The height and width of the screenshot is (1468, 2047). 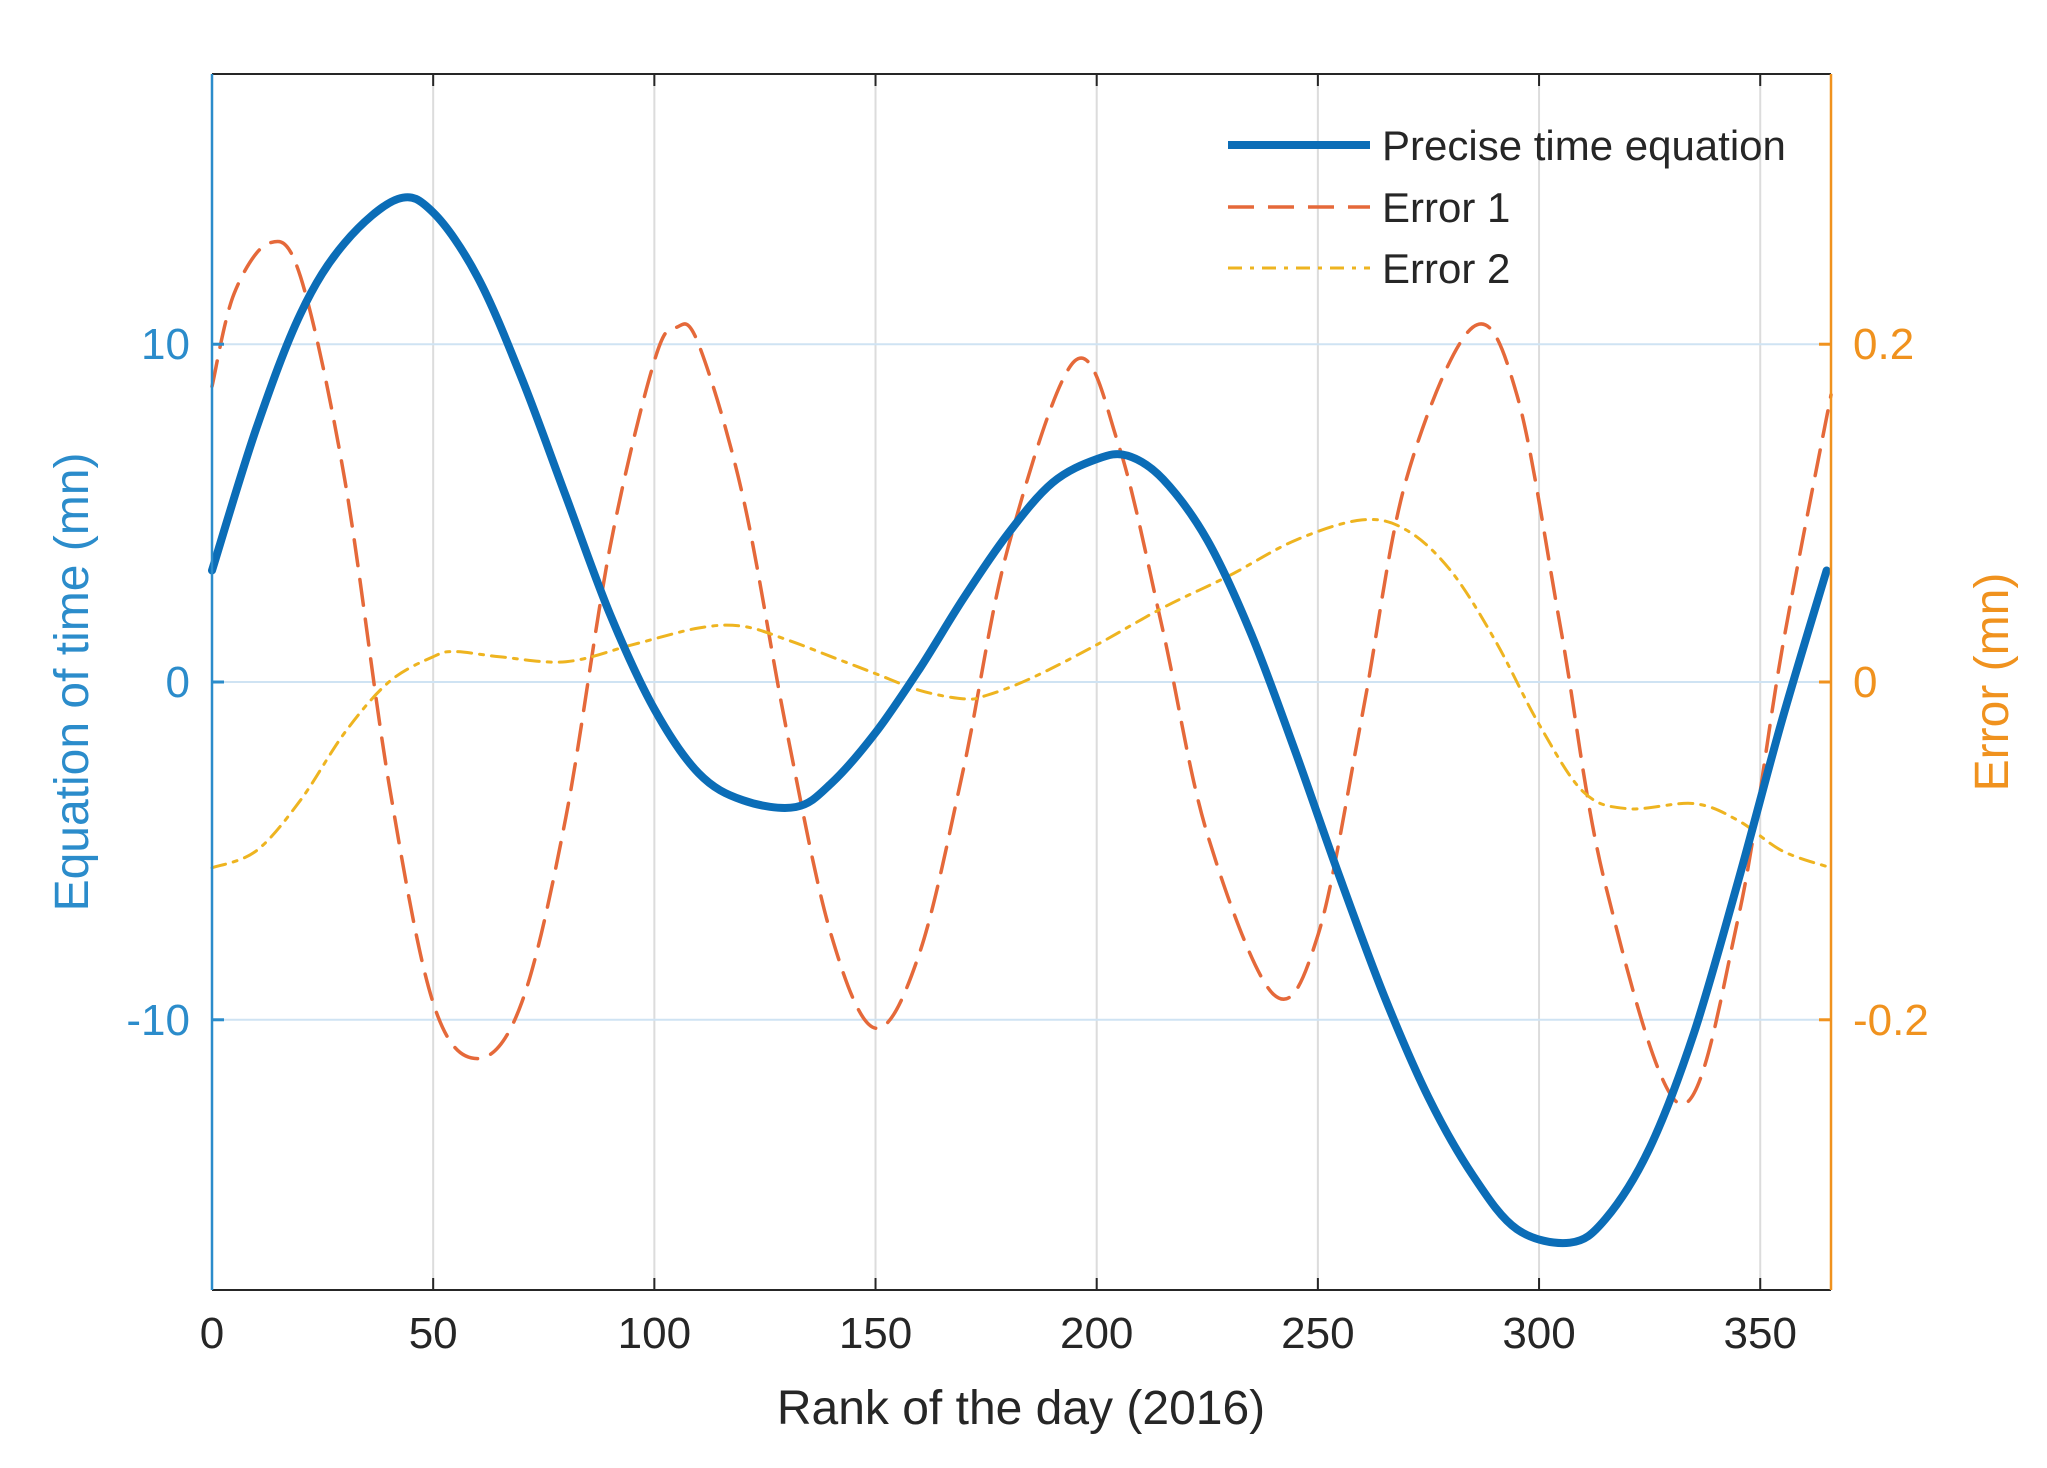 I want to click on legend-label: Precise time equation, so click(x=1584, y=145).